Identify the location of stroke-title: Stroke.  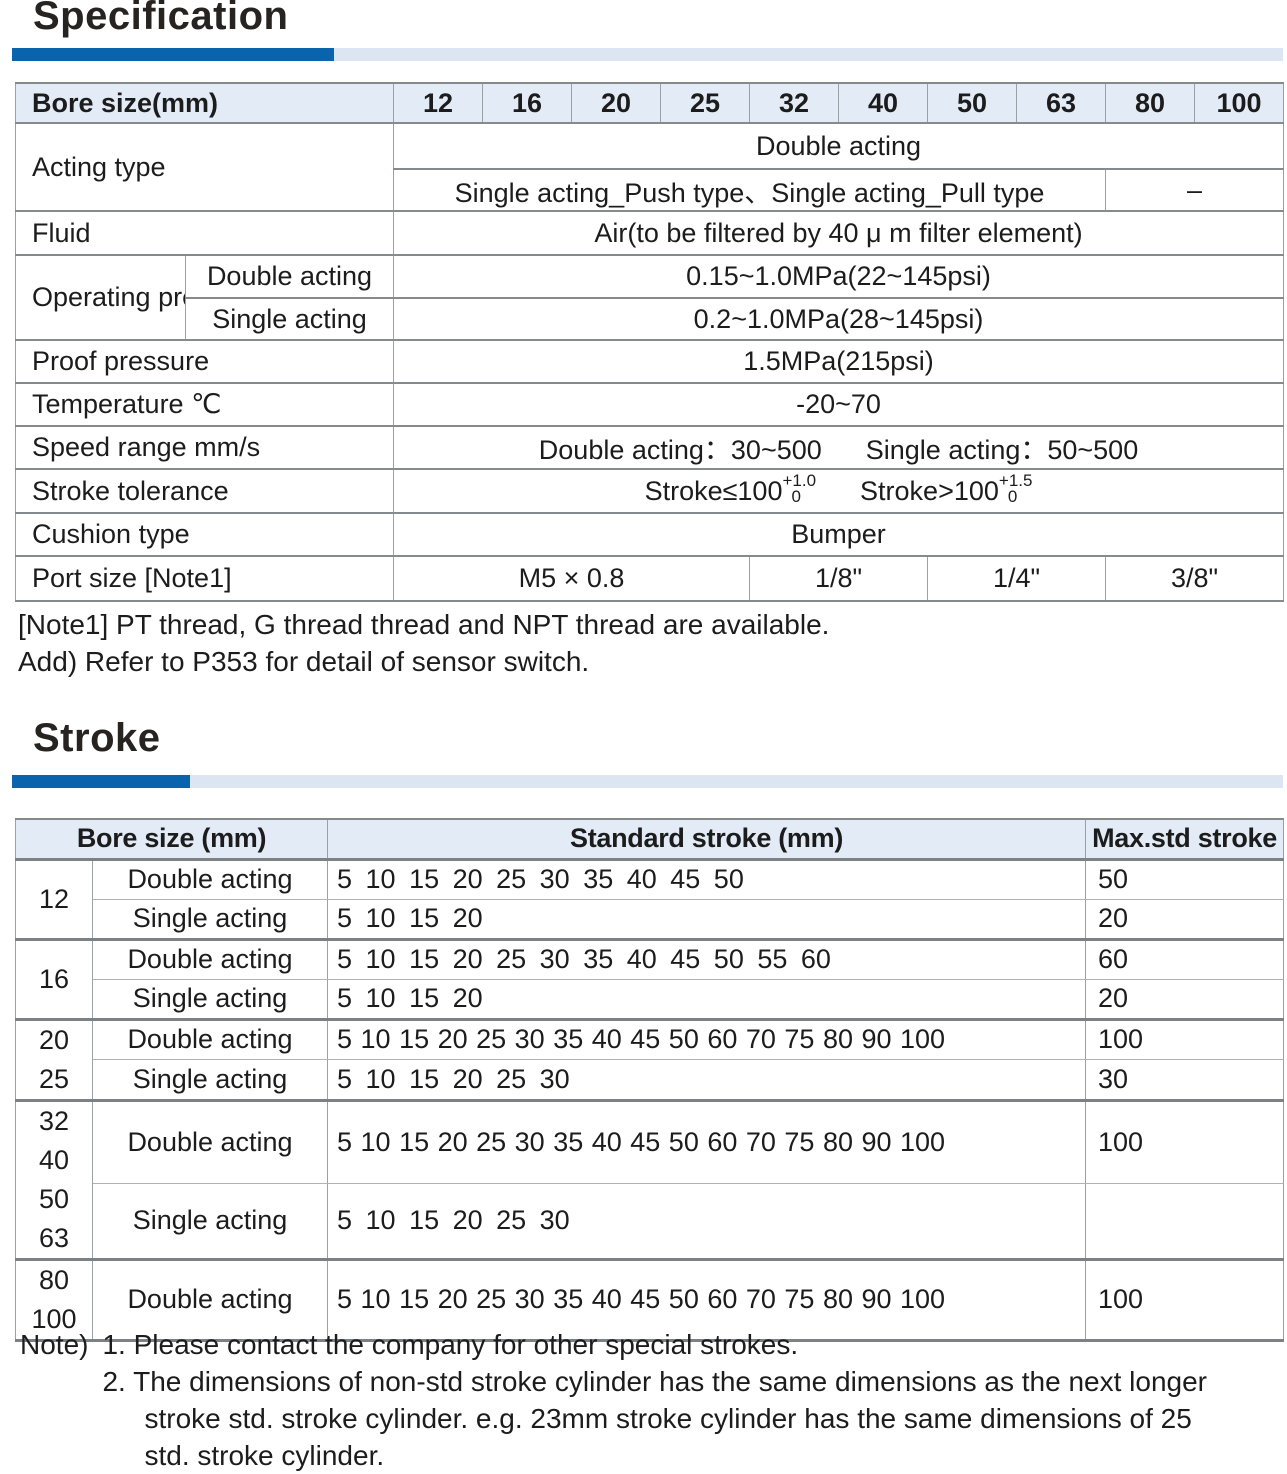
(97, 738).